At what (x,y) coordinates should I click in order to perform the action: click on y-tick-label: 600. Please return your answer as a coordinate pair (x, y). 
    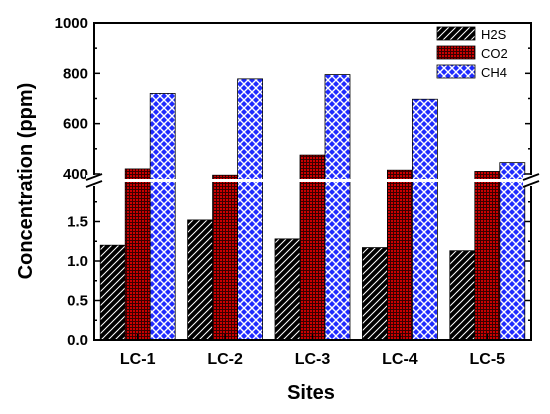
    Looking at the image, I should click on (75, 124).